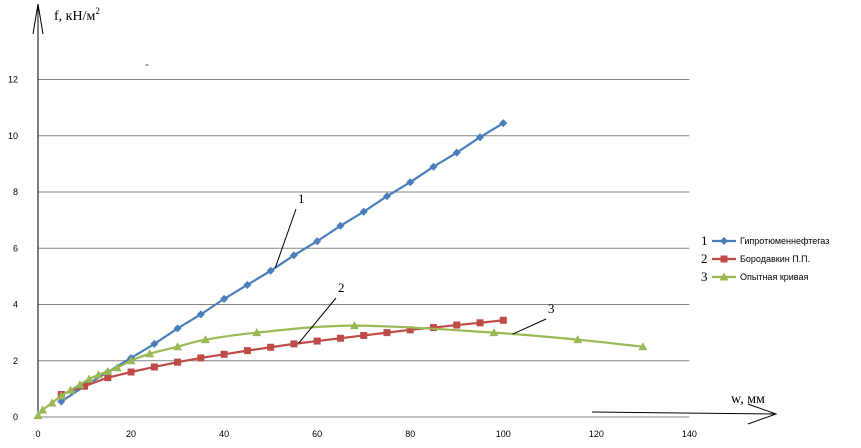 The width and height of the screenshot is (861, 448). I want to click on x-tick-label: 100, so click(503, 434).